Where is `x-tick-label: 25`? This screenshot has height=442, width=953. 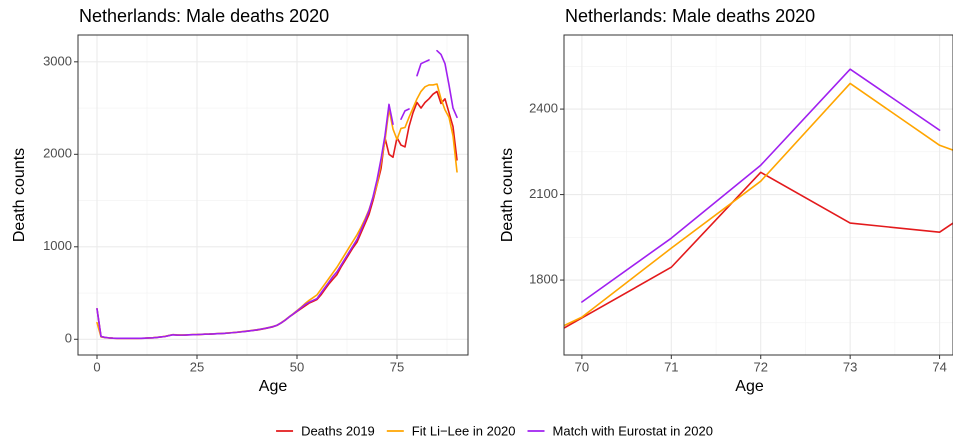 x-tick-label: 25 is located at coordinates (197, 366).